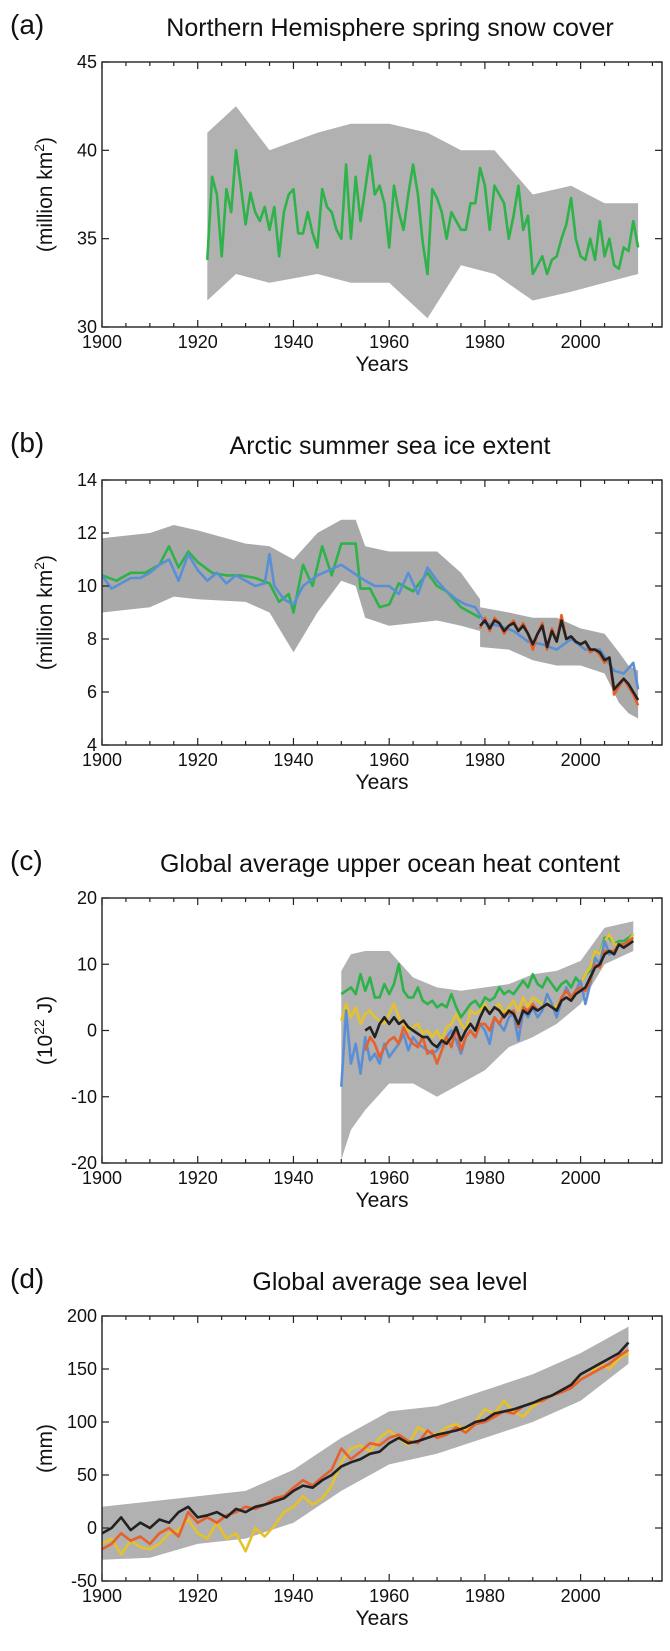 The width and height of the screenshot is (670, 1651). What do you see at coordinates (39, 1027) in the screenshot?
I see `y-axis-label-sup: 22` at bounding box center [39, 1027].